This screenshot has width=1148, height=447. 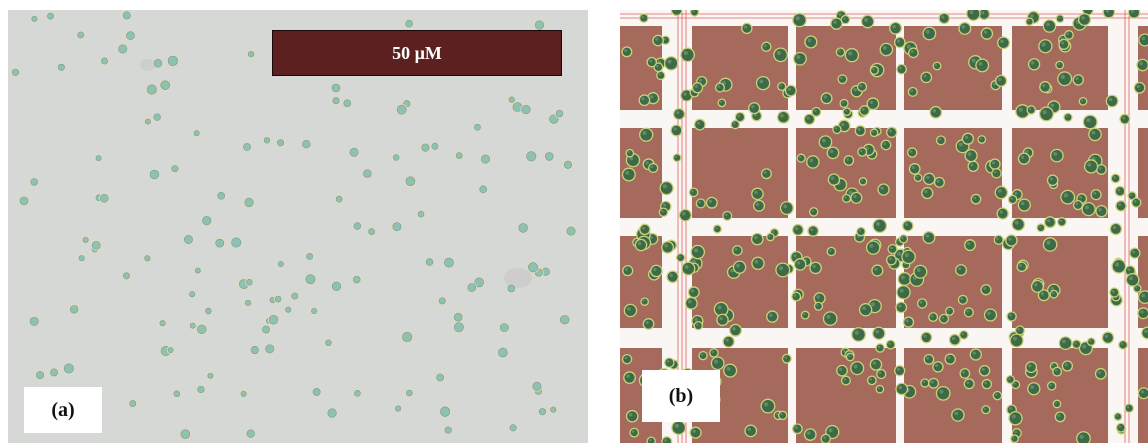 I want to click on scale-bar-label: 50 µM, so click(x=417, y=52).